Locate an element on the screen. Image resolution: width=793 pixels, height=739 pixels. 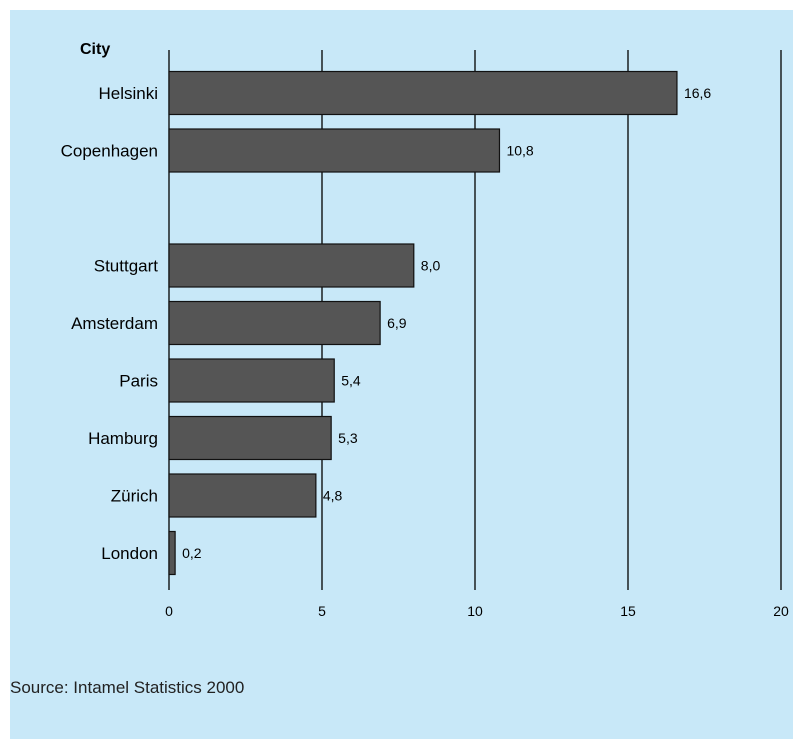
bar-london is located at coordinates (172, 553).